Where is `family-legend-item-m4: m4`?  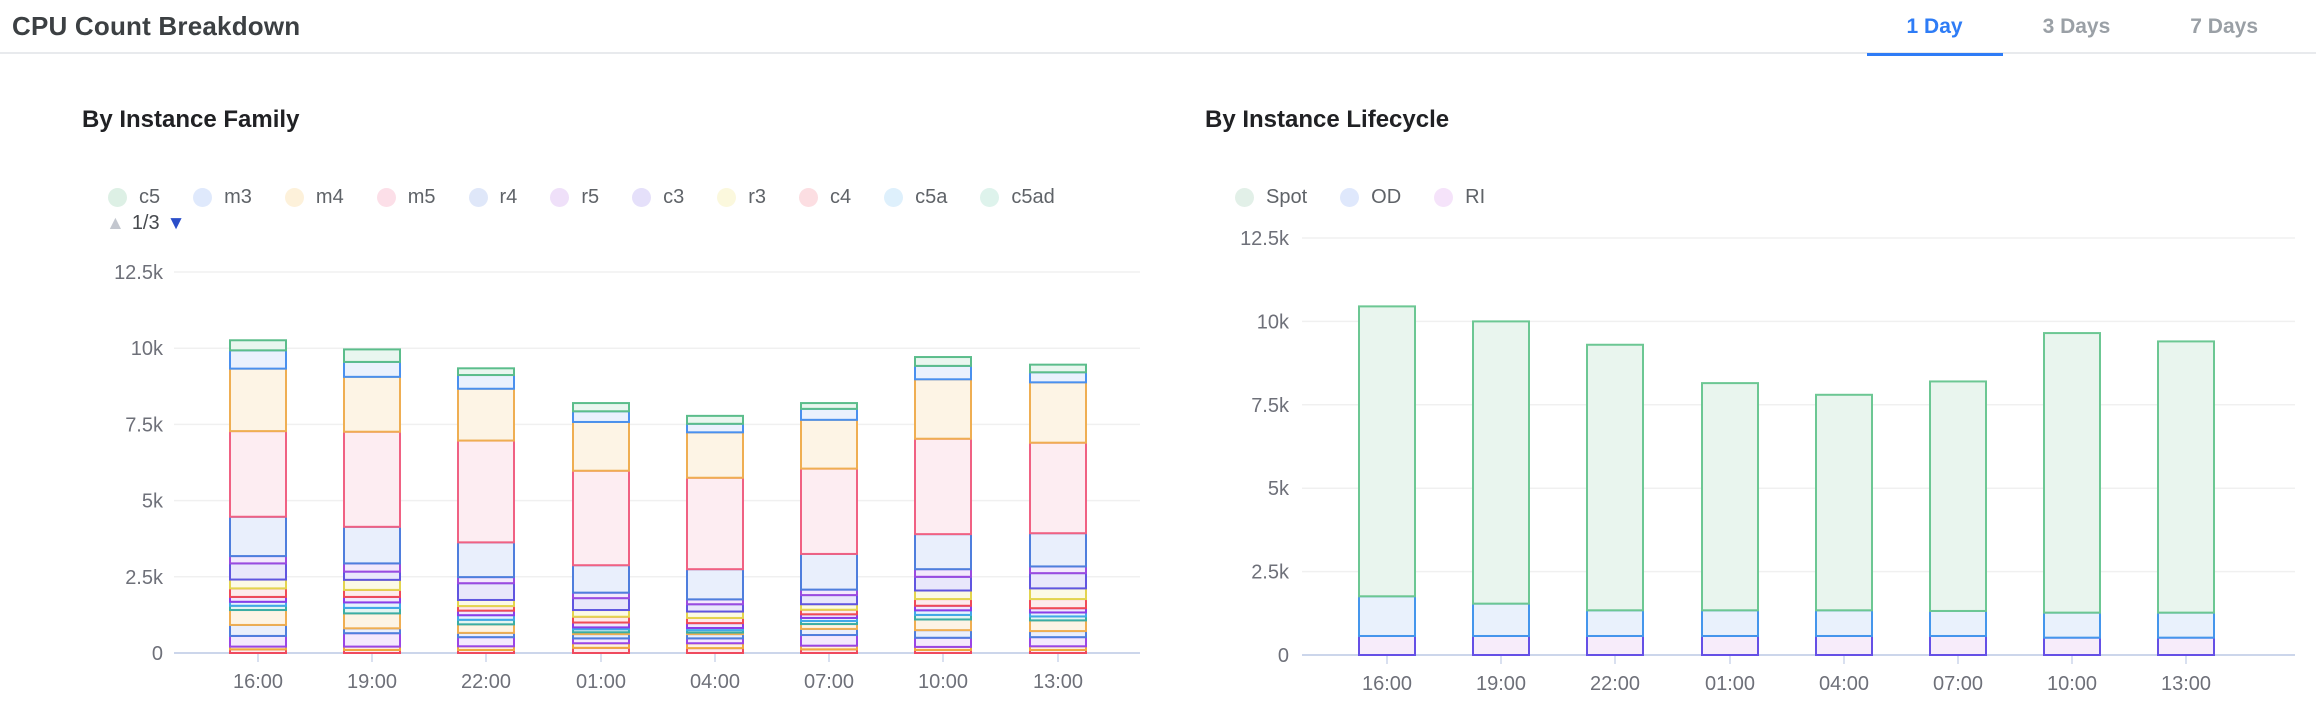 family-legend-item-m4: m4 is located at coordinates (314, 197).